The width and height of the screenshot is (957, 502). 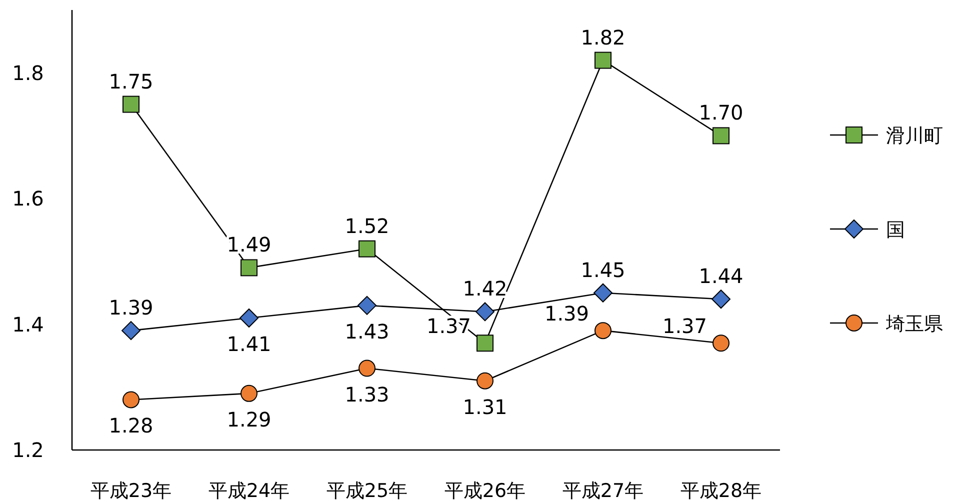 What do you see at coordinates (485, 491) in the screenshot?
I see `x-tick-label: 平成26年` at bounding box center [485, 491].